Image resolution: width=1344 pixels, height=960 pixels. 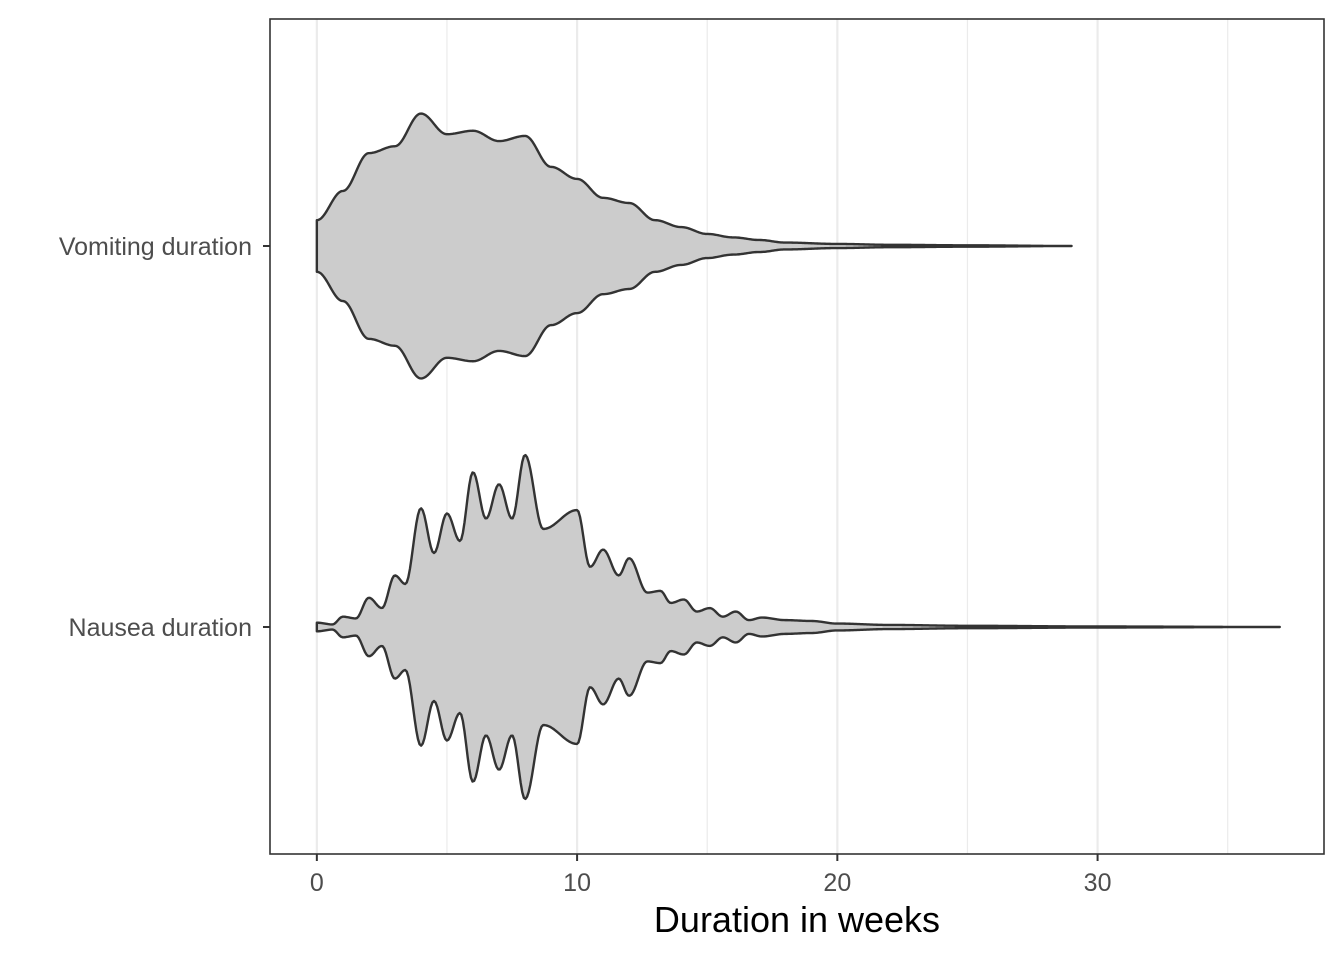 What do you see at coordinates (317, 883) in the screenshot?
I see `x-tick-label: 0` at bounding box center [317, 883].